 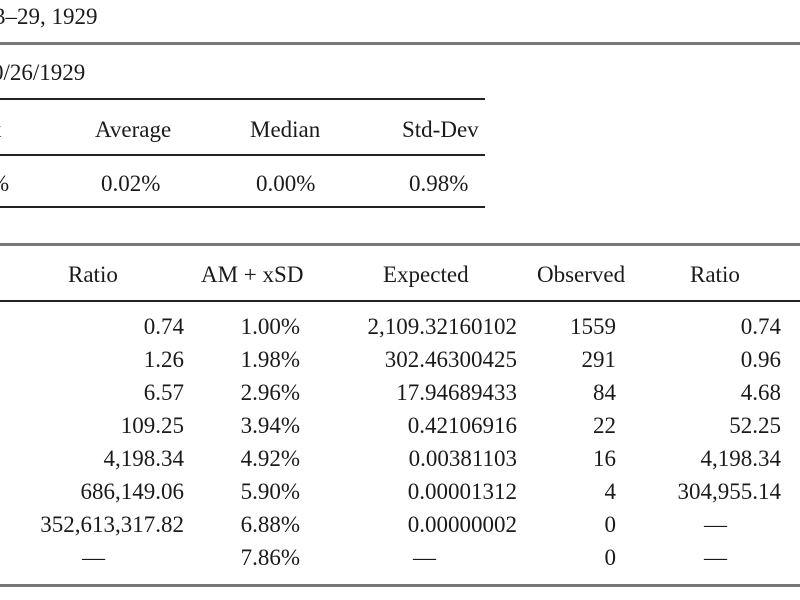 What do you see at coordinates (760, 359) in the screenshot?
I see `row-2-ratio-right: 0.96` at bounding box center [760, 359].